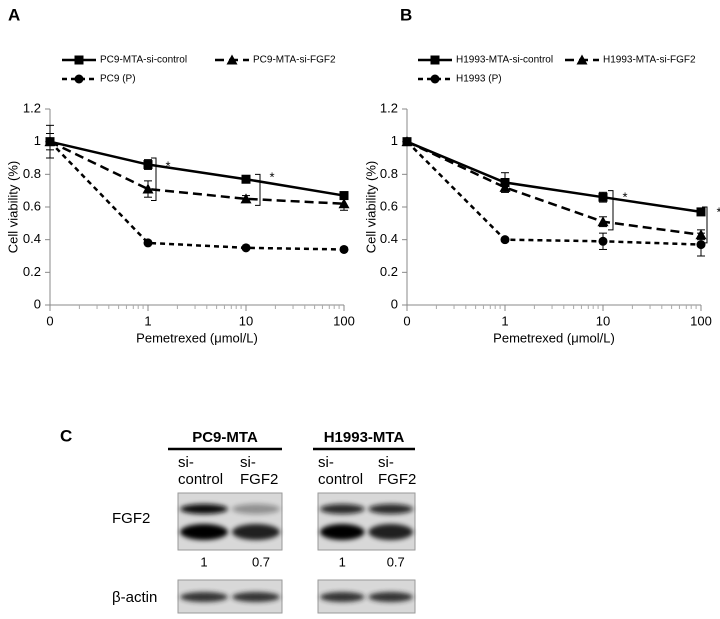 This screenshot has width=720, height=619. What do you see at coordinates (200, 479) in the screenshot?
I see `lane-label: control` at bounding box center [200, 479].